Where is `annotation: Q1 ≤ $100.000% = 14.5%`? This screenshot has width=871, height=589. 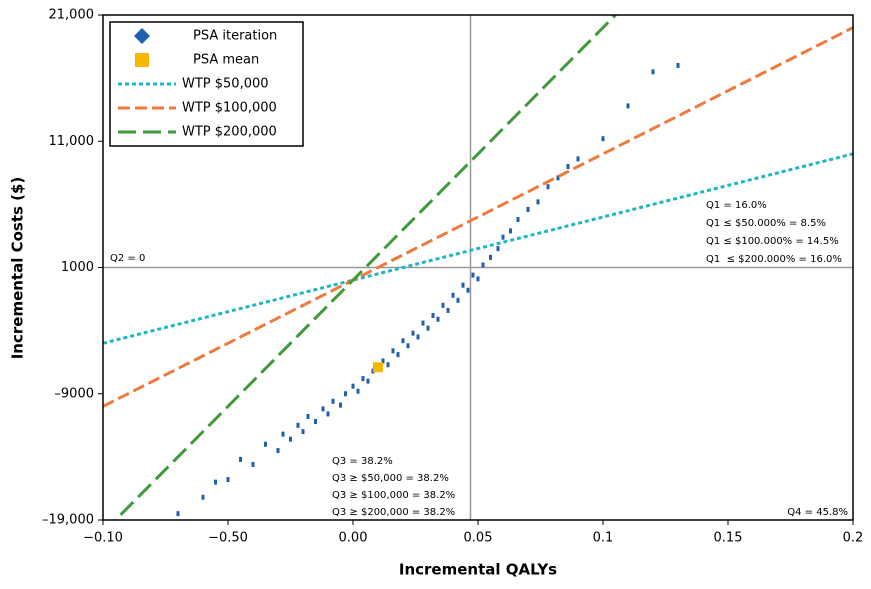 annotation: Q1 ≤ $100.000% = 14.5% is located at coordinates (772, 241).